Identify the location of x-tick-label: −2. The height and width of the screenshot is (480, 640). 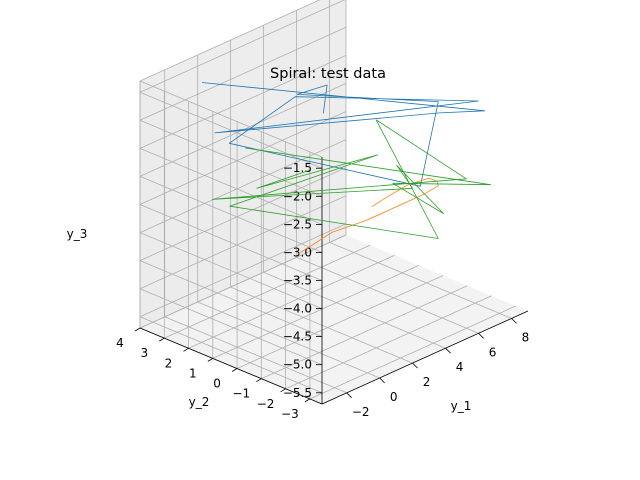
(361, 412).